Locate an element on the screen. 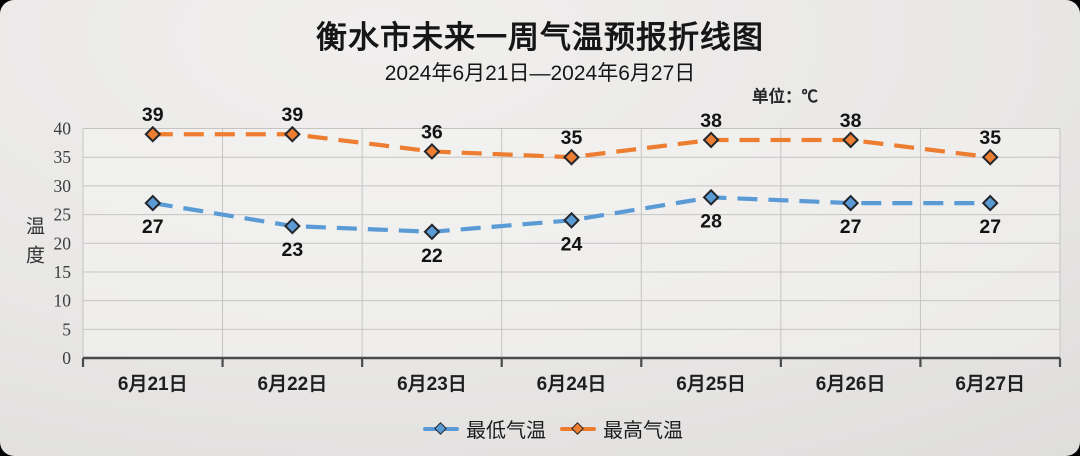 The image size is (1080, 456). max-temp-diamond-marker-icon is located at coordinates (578, 428).